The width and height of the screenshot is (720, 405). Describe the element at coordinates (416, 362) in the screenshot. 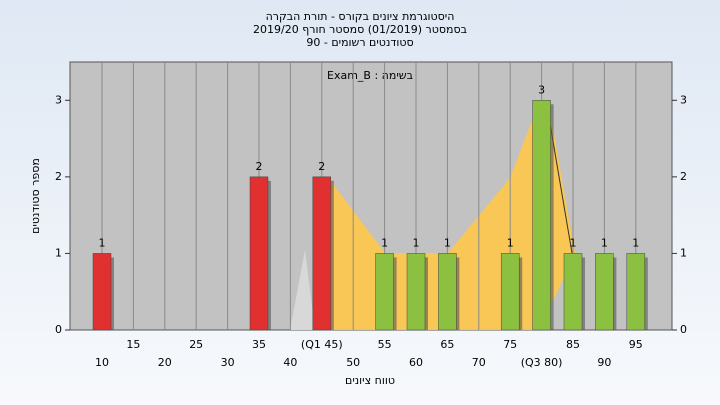

I see `x-tick-label: 60` at that location.